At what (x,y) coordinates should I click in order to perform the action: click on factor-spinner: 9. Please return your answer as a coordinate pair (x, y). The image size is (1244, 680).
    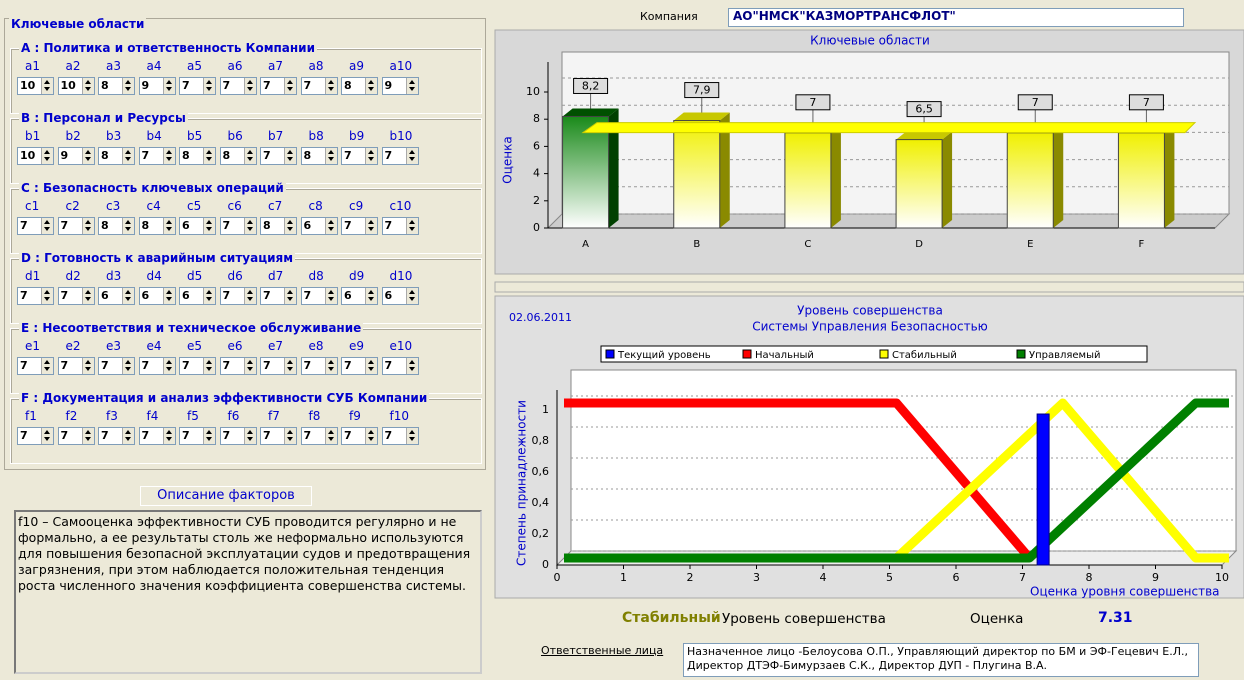
    Looking at the image, I should click on (157, 86).